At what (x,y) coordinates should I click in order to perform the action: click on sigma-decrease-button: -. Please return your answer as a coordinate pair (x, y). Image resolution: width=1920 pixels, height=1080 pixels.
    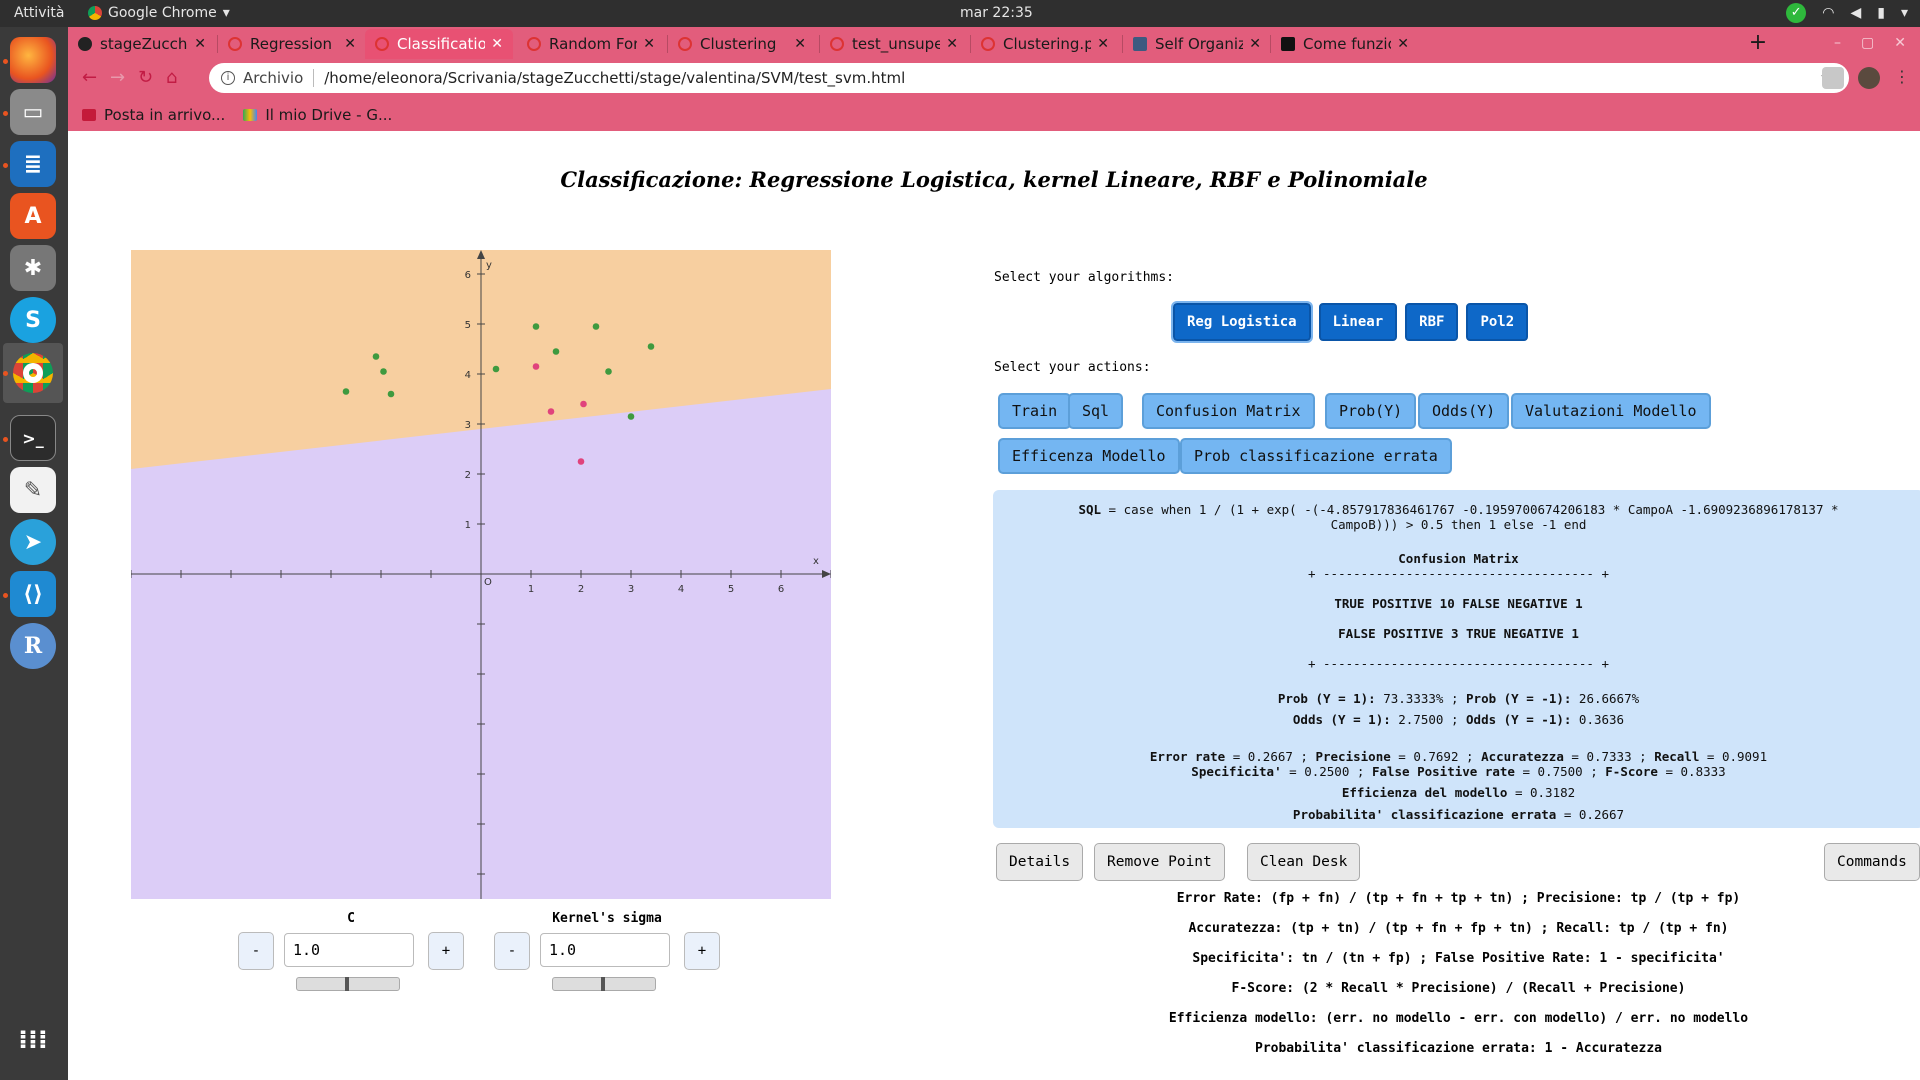
    Looking at the image, I should click on (512, 951).